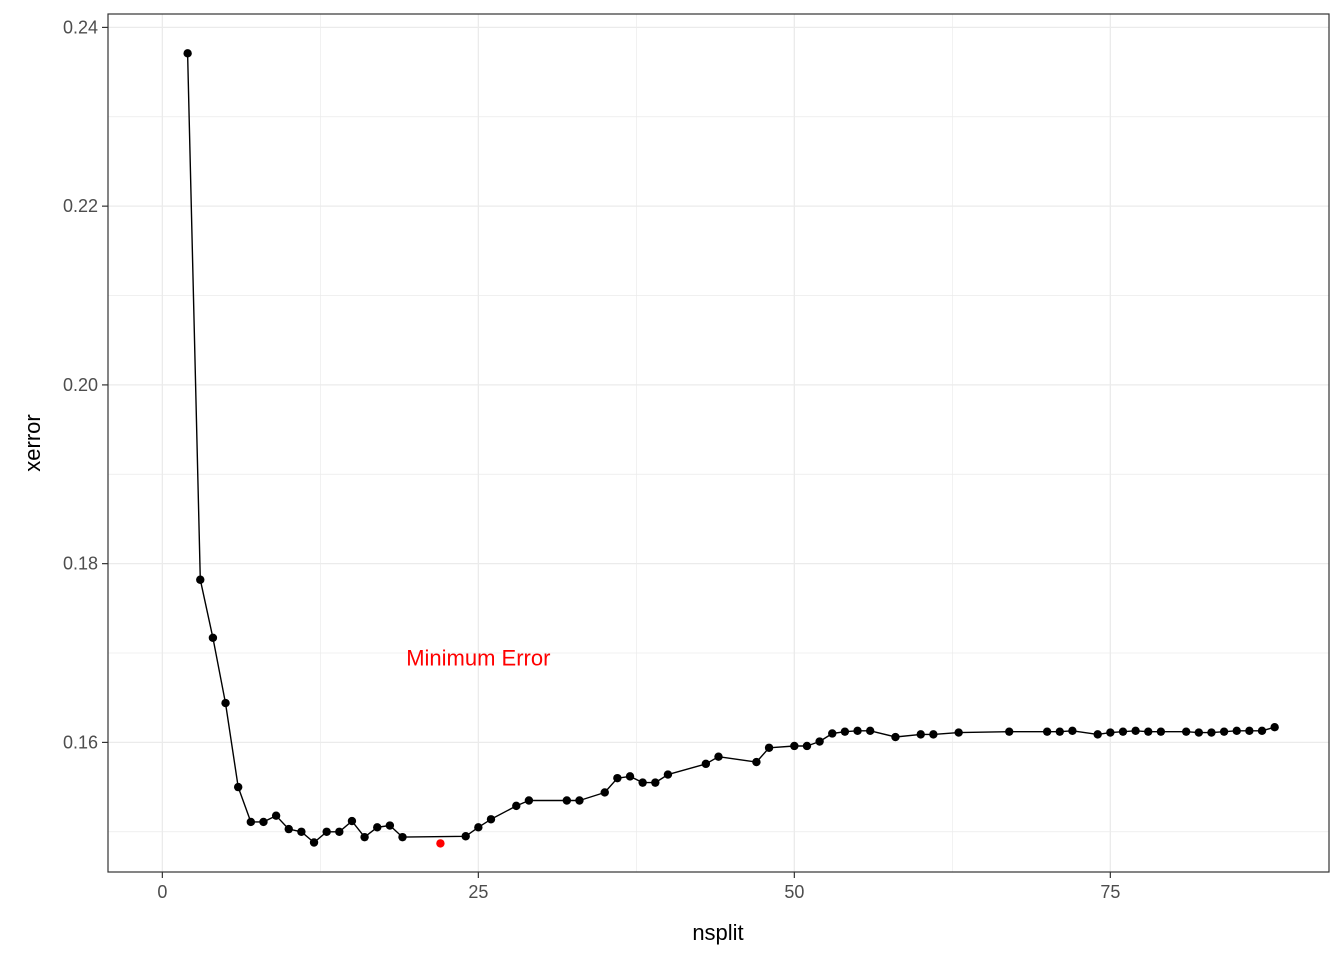 Image resolution: width=1344 pixels, height=960 pixels. I want to click on y-axis: 0.16 0.18 0.20 0.22 0.24, so click(85, 384).